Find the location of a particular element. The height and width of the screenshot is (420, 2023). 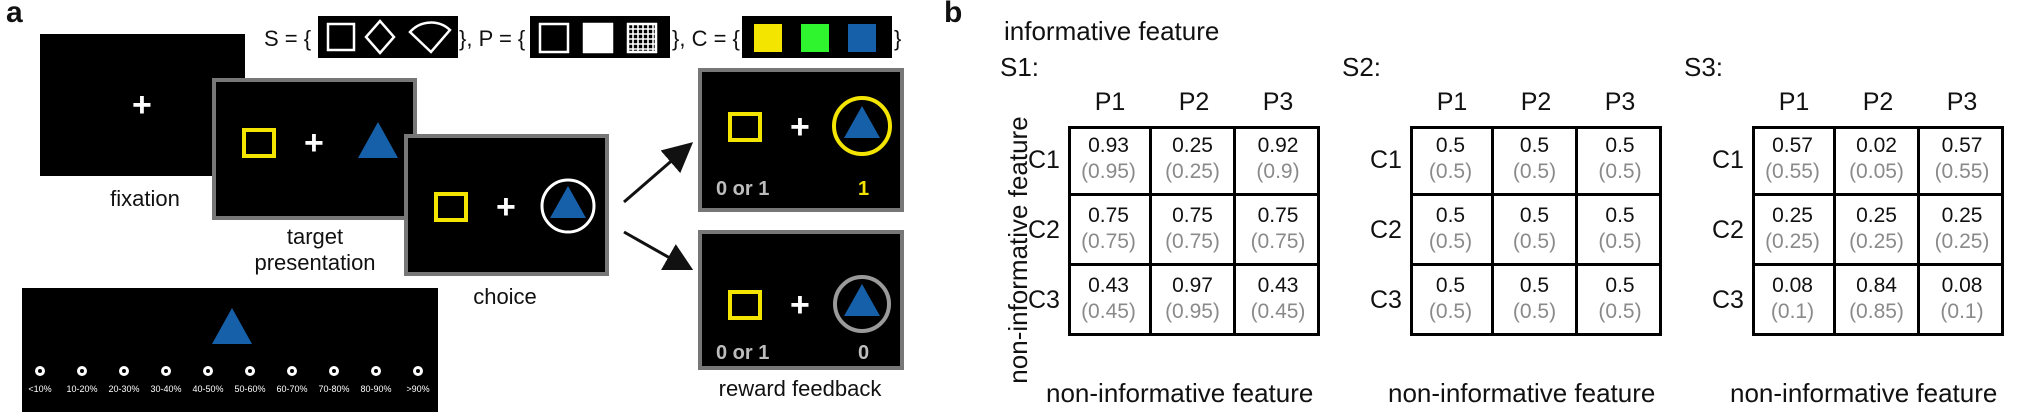

green-swatch is located at coordinates (815, 38).